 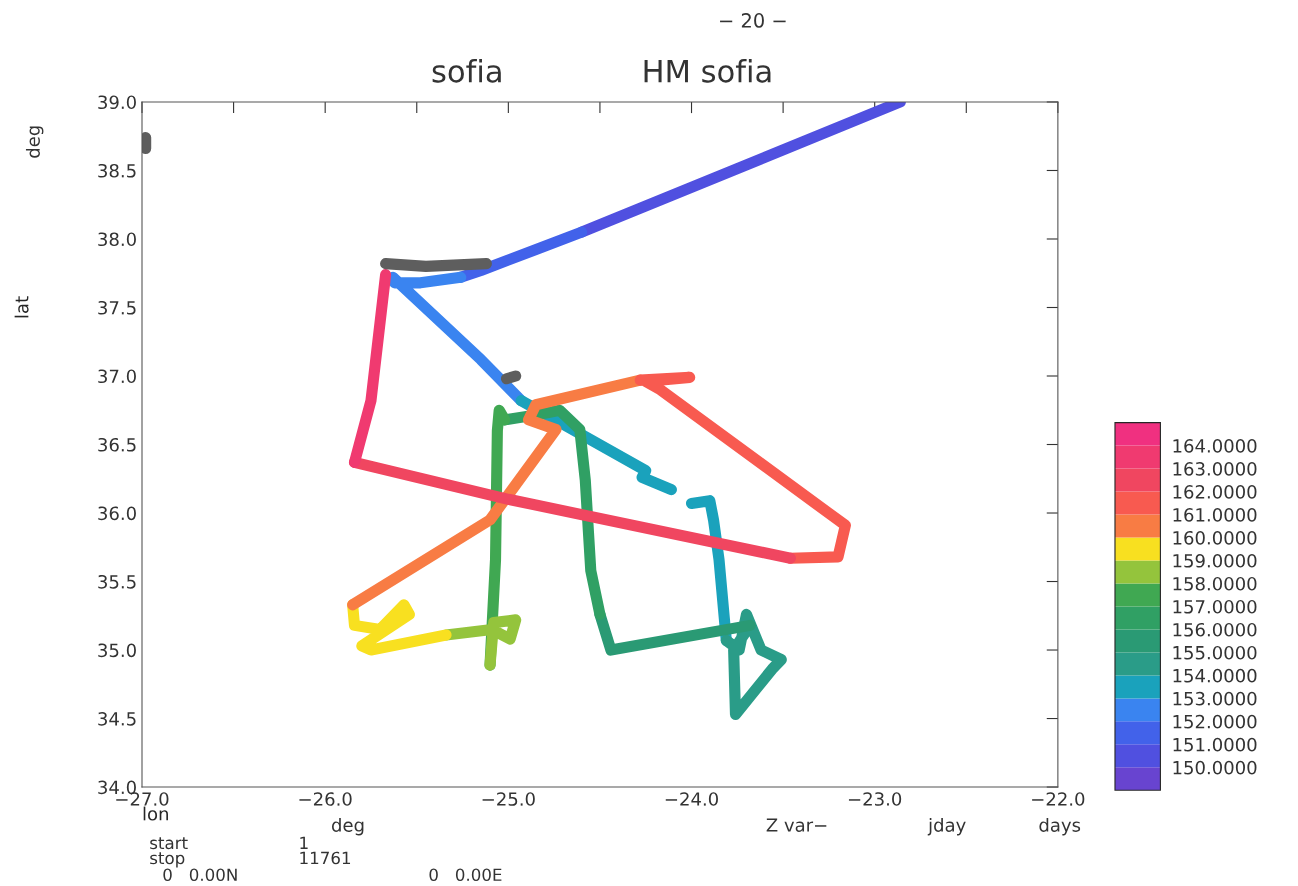 I want to click on color-bar-label: 160.0000, so click(x=1215, y=537).